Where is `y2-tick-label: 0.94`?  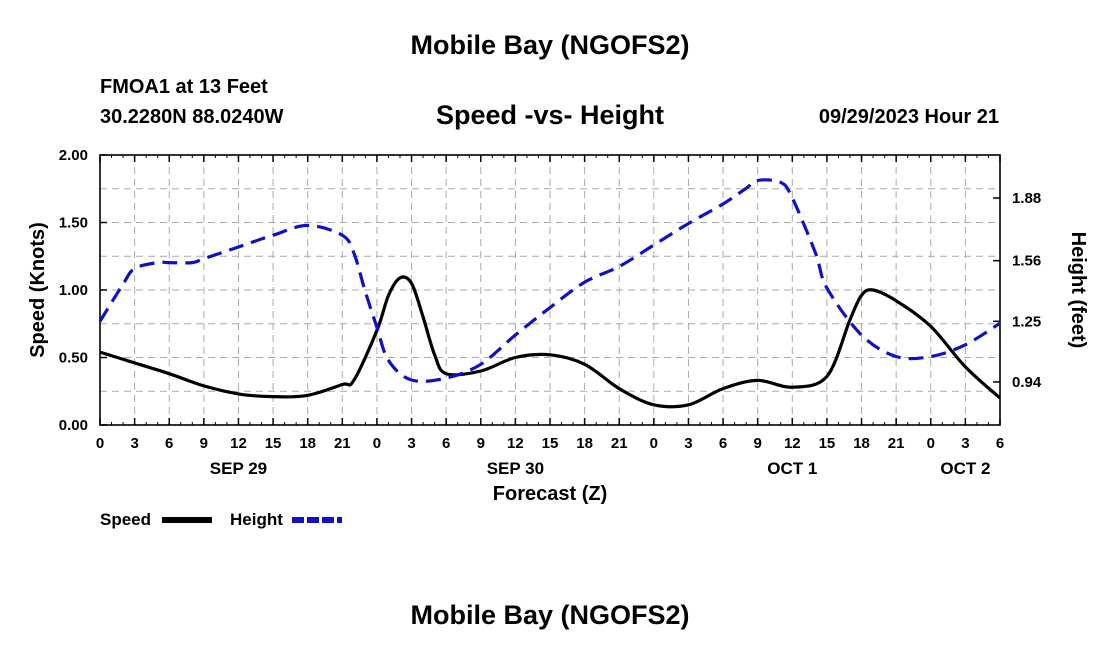 y2-tick-label: 0.94 is located at coordinates (1027, 382).